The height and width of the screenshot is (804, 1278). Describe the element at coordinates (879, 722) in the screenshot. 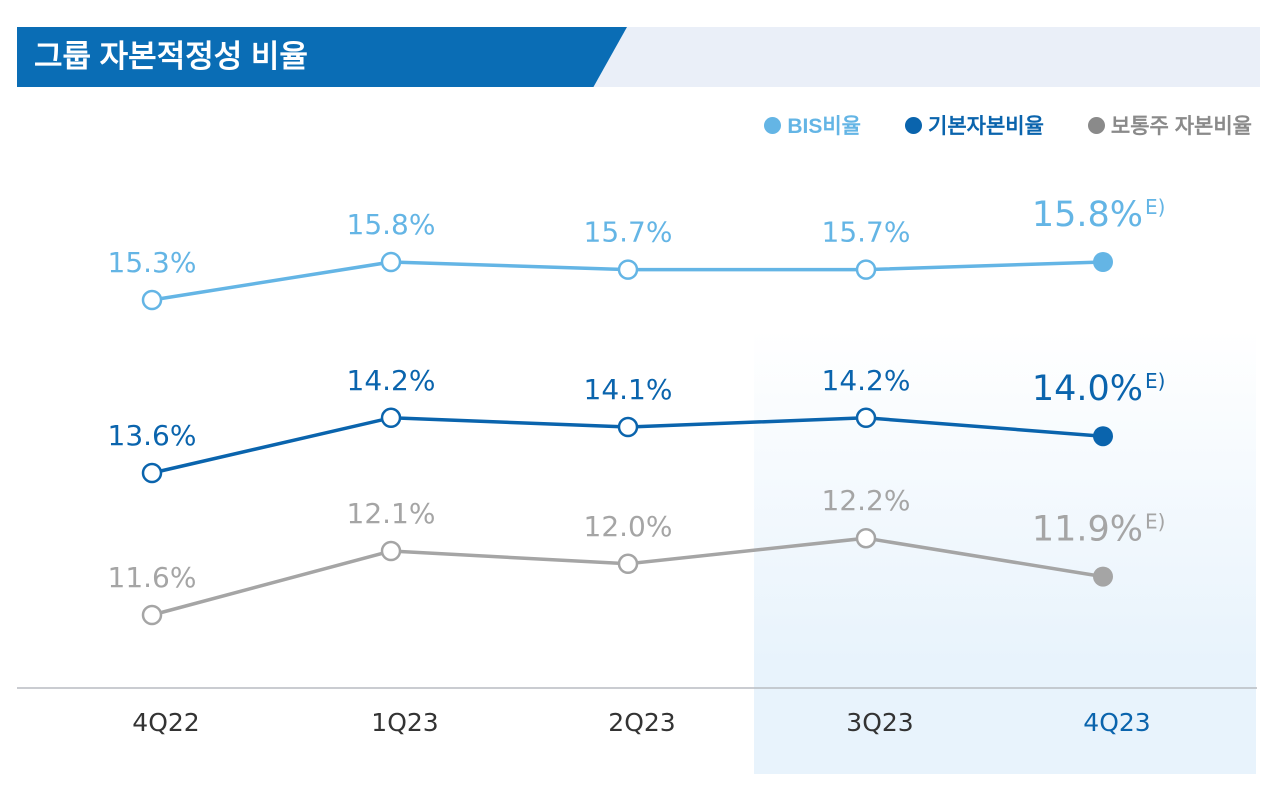

I see `x-tick-label: 3Q23` at that location.